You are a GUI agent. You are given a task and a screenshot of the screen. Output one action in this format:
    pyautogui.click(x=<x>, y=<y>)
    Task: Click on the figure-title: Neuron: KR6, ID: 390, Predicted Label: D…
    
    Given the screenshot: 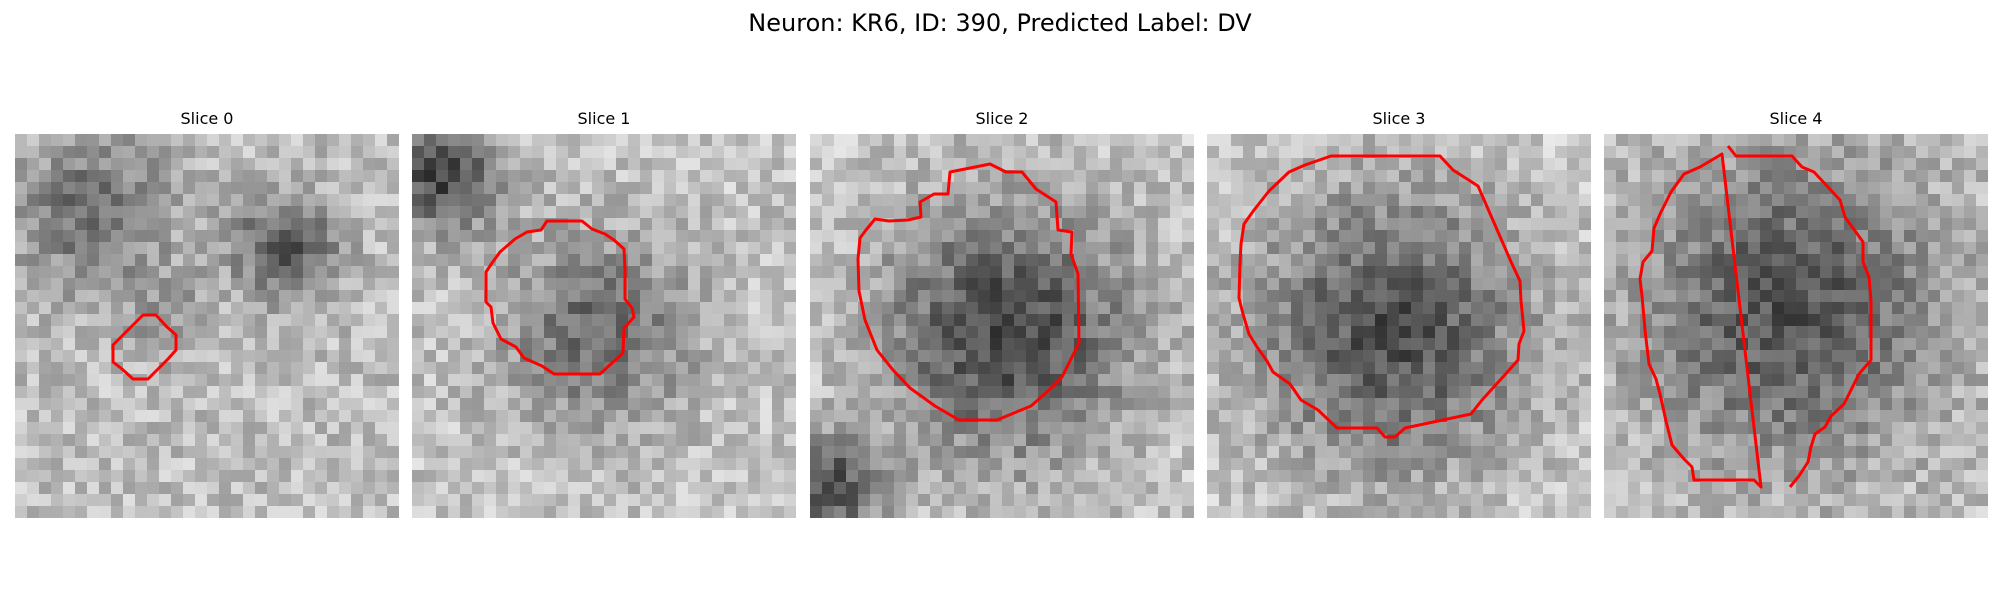 What is the action you would take?
    pyautogui.click(x=1000, y=23)
    